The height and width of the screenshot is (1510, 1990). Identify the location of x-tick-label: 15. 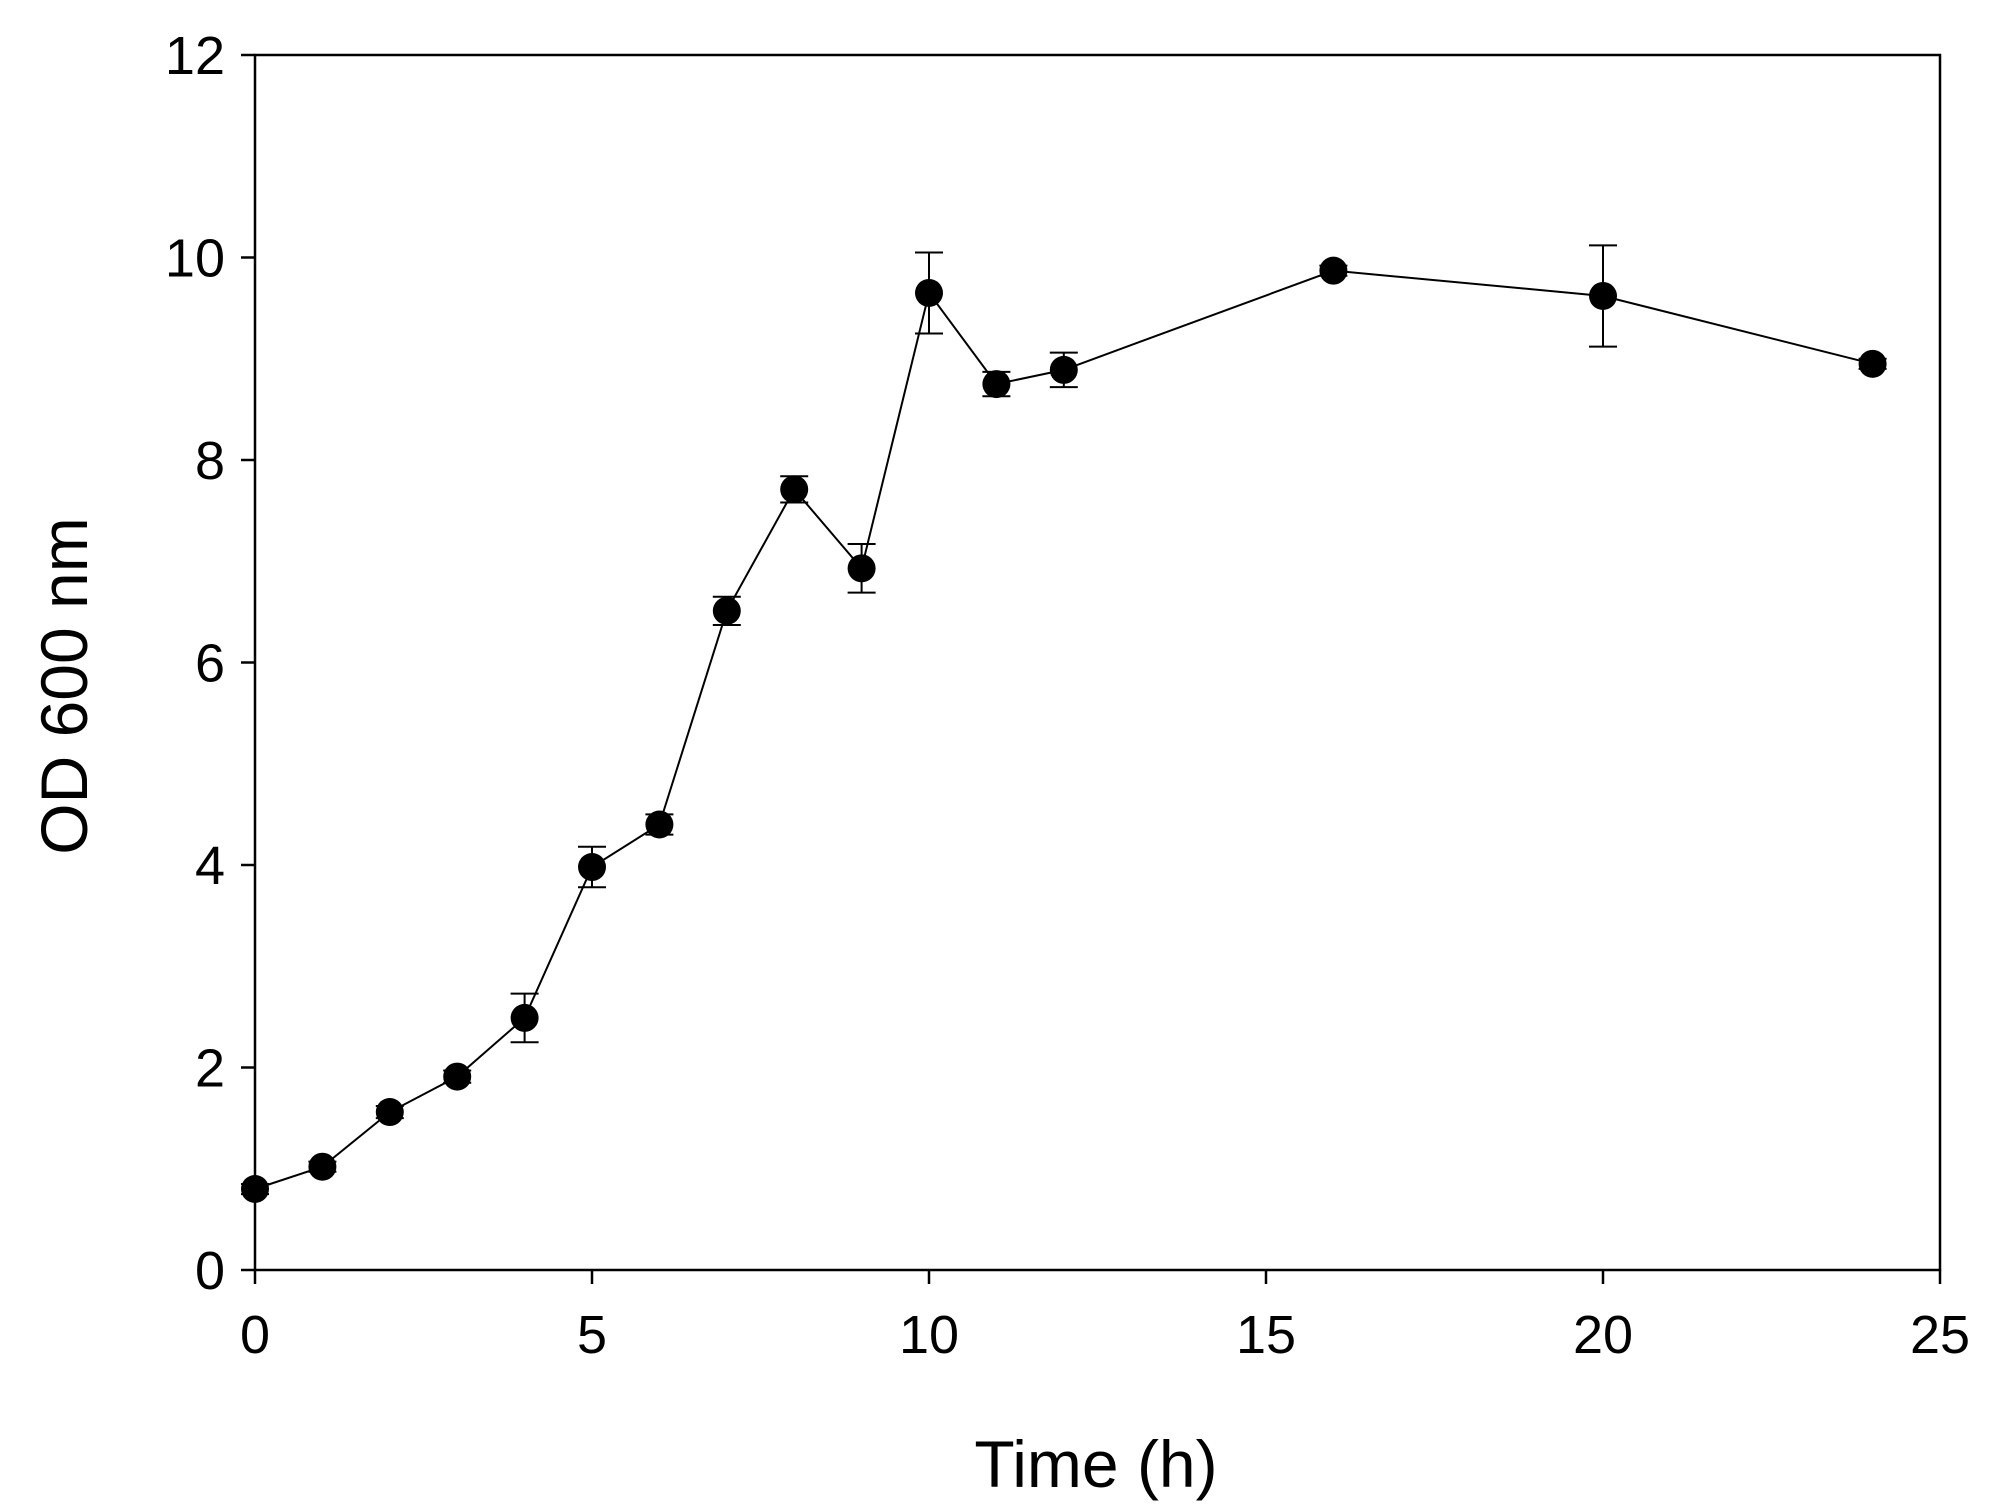
(1266, 1335).